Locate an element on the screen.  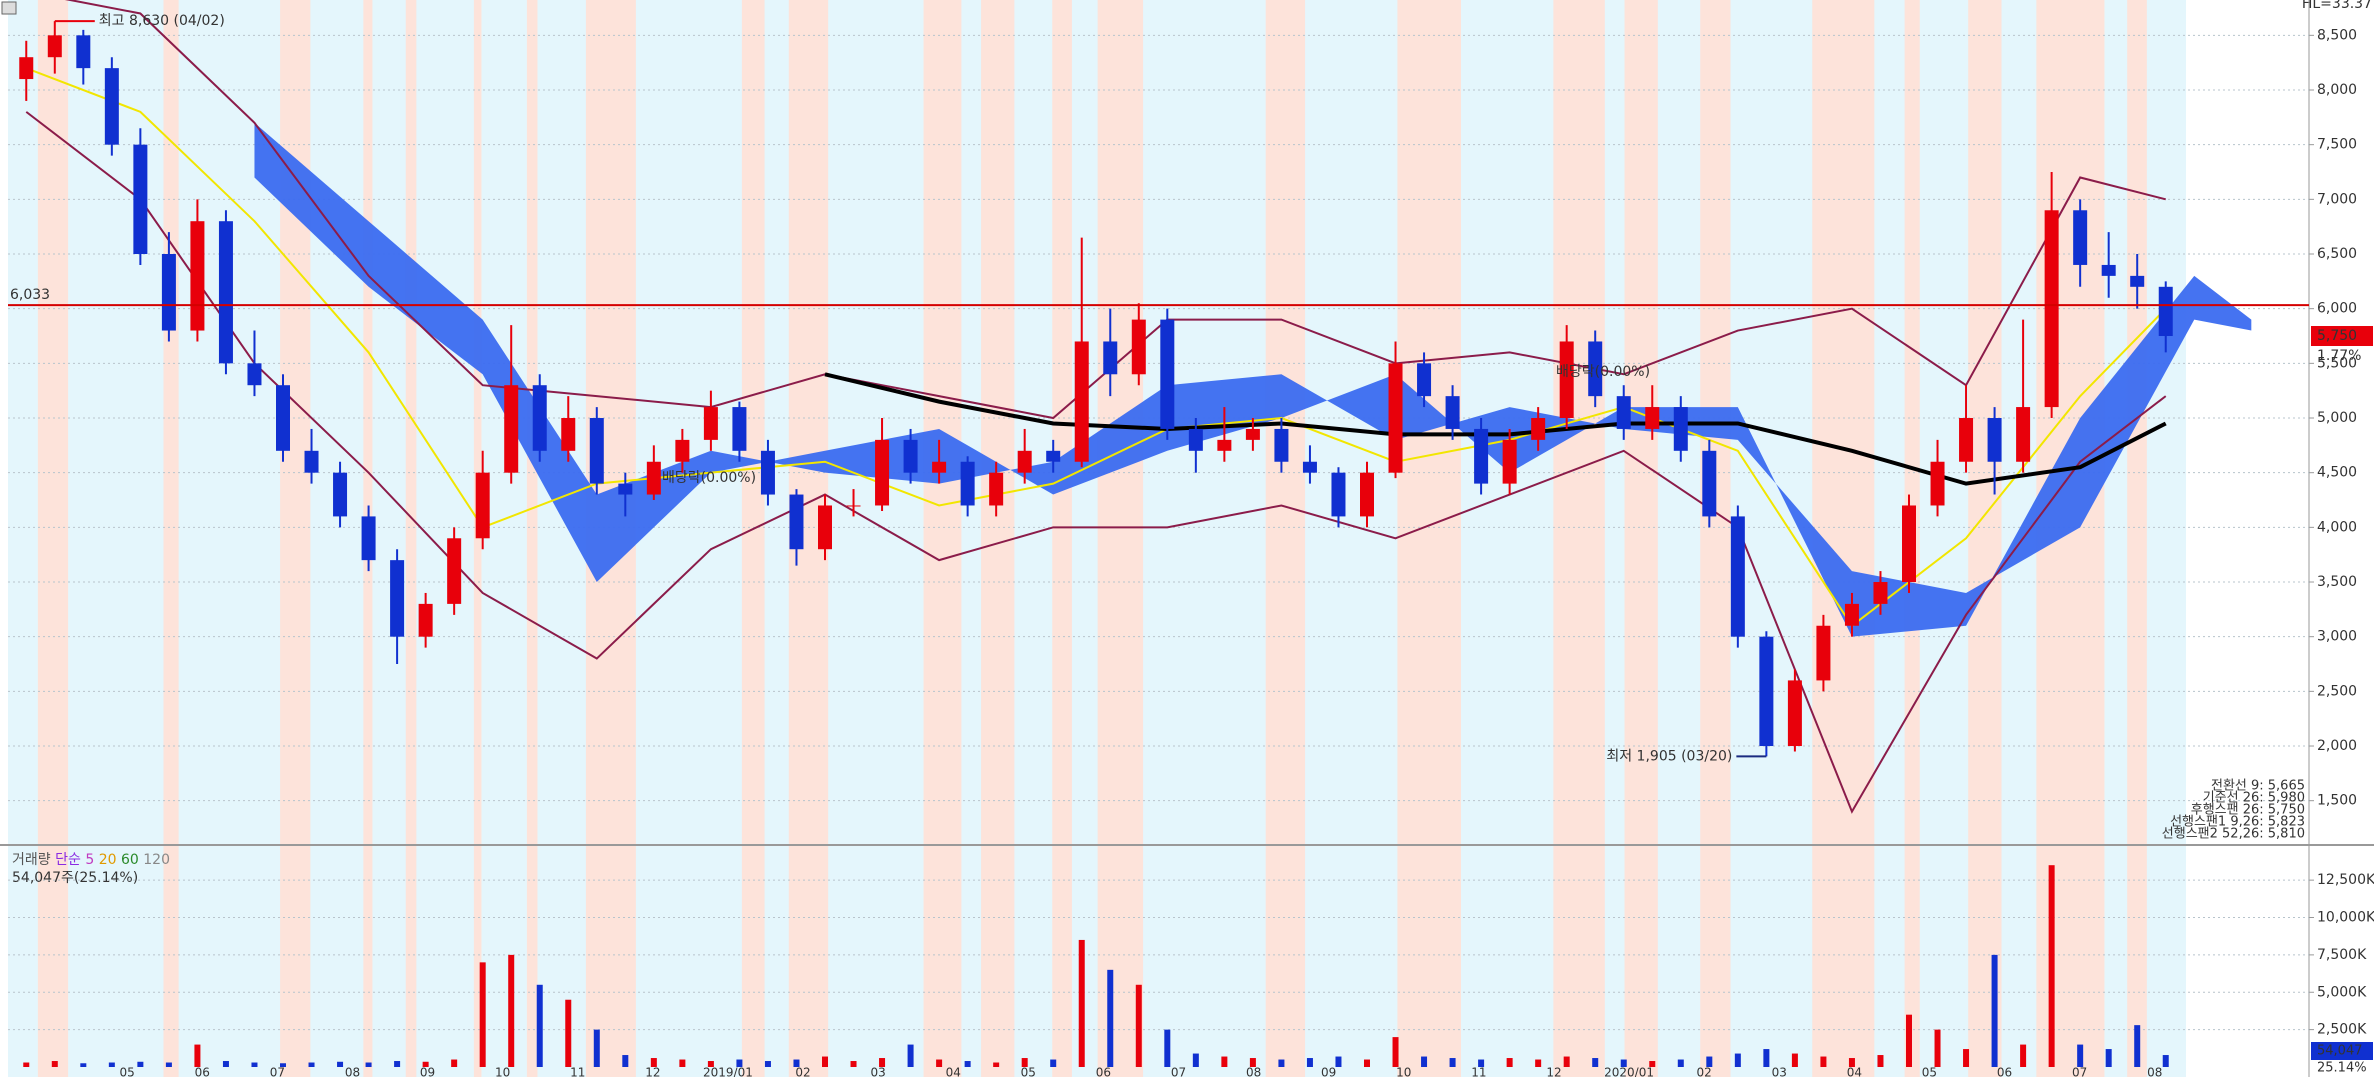
legend-ma: 60 is located at coordinates (130, 860).